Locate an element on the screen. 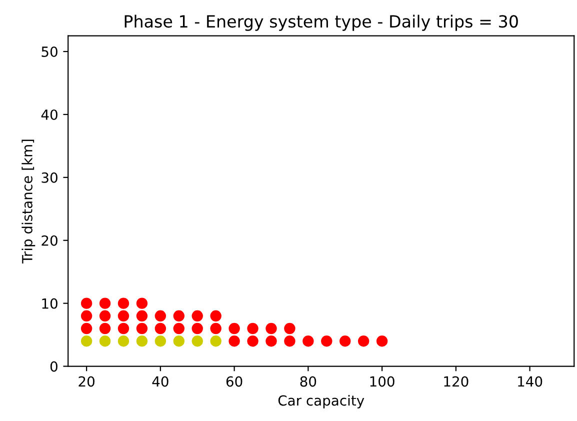 The image size is (577, 421). y-tick-label: 30 is located at coordinates (50, 177).